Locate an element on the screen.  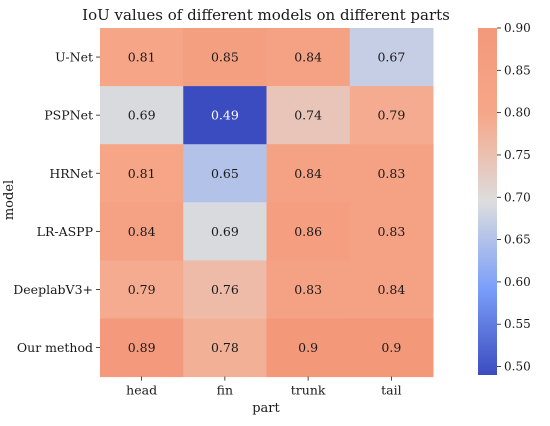
x-tick-label: tail is located at coordinates (391, 390).